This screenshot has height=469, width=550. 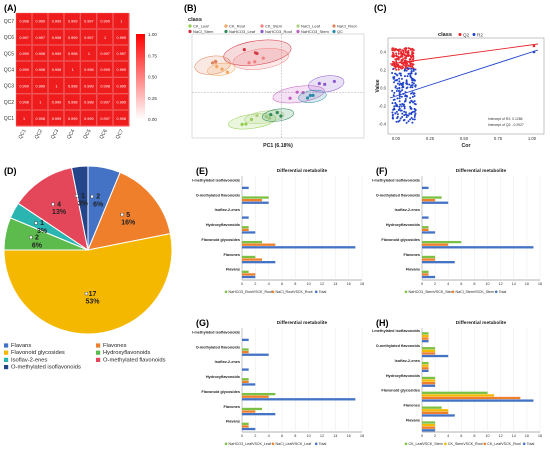 I want to click on heatmap-col-label: QC2, so click(x=39, y=134).